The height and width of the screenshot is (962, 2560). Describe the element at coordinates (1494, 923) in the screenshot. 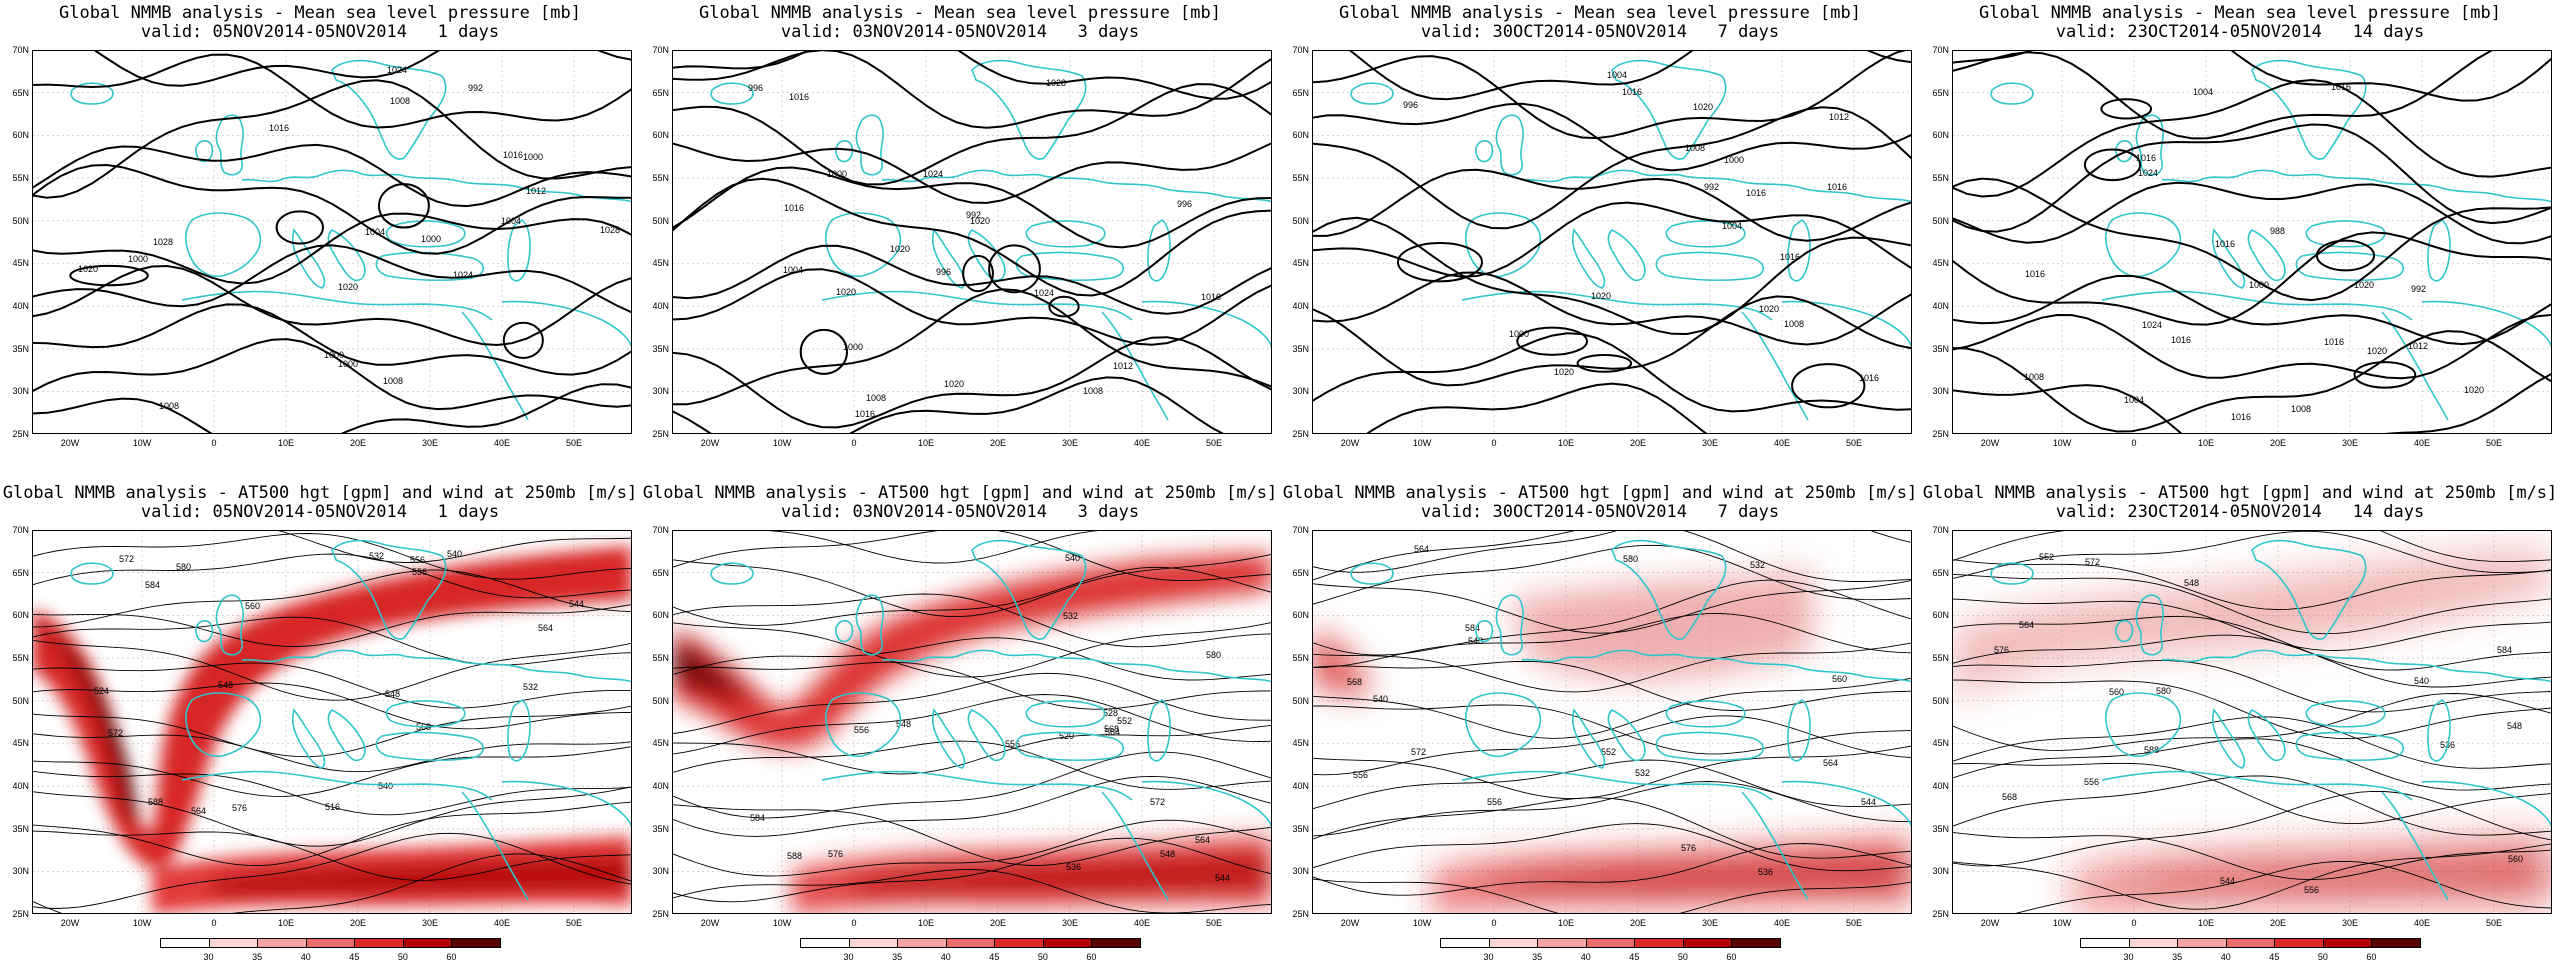

I see `lon-tick-label: 0` at that location.